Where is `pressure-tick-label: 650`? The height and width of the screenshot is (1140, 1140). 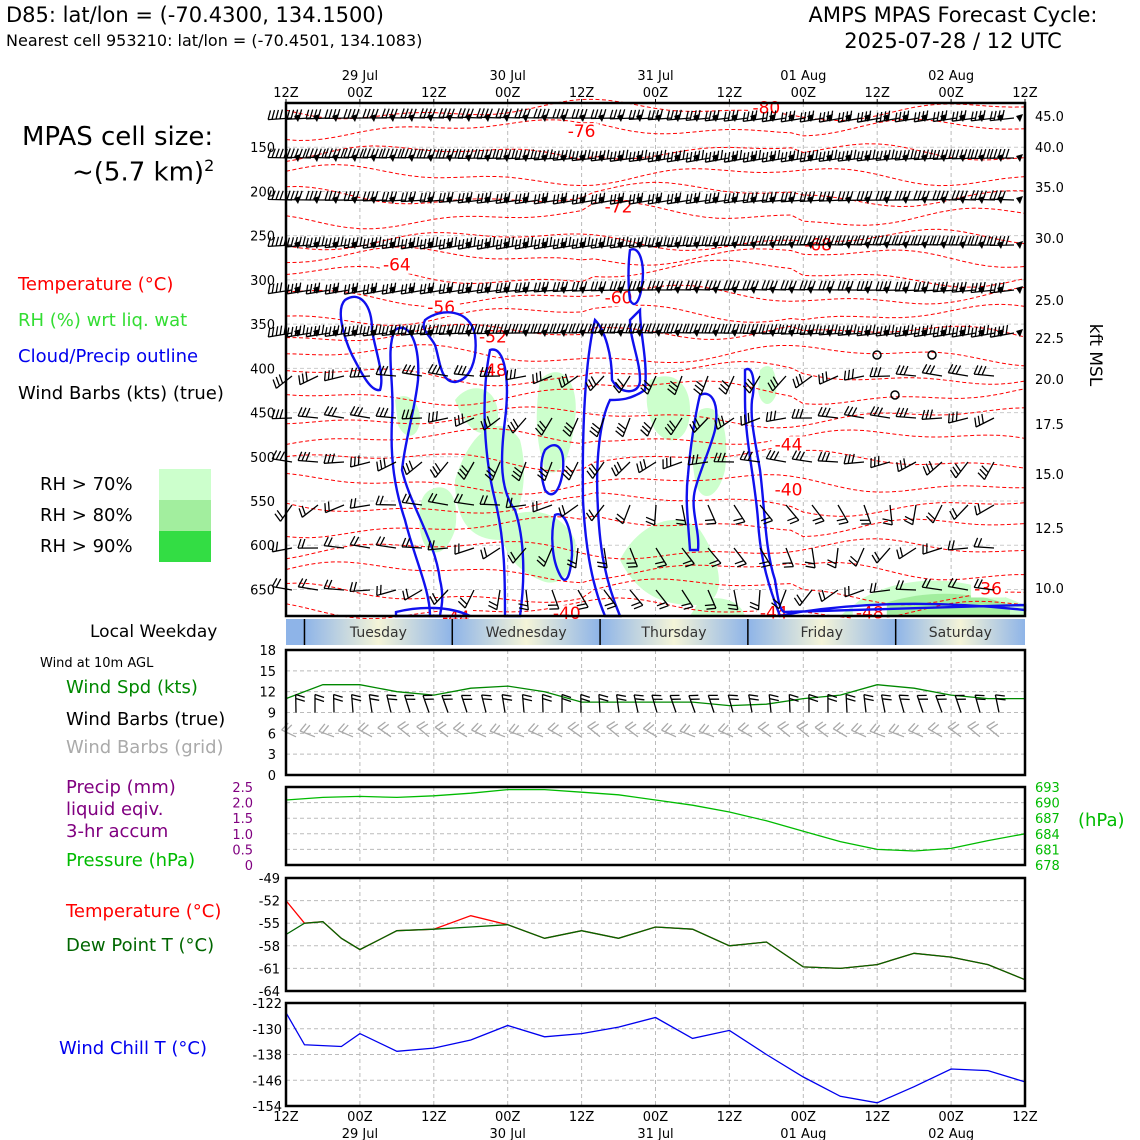
pressure-tick-label: 650 is located at coordinates (262, 590).